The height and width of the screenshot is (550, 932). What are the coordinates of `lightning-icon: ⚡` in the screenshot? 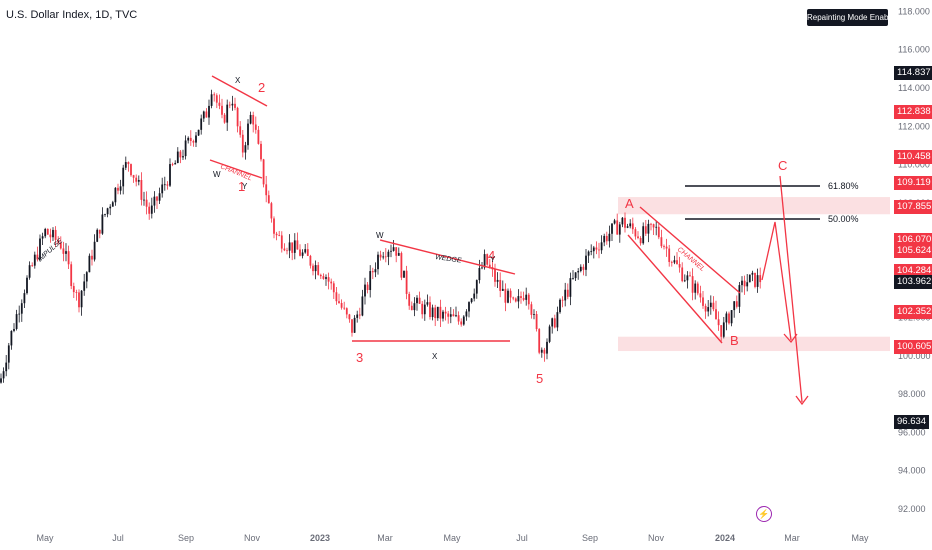 It's located at (764, 514).